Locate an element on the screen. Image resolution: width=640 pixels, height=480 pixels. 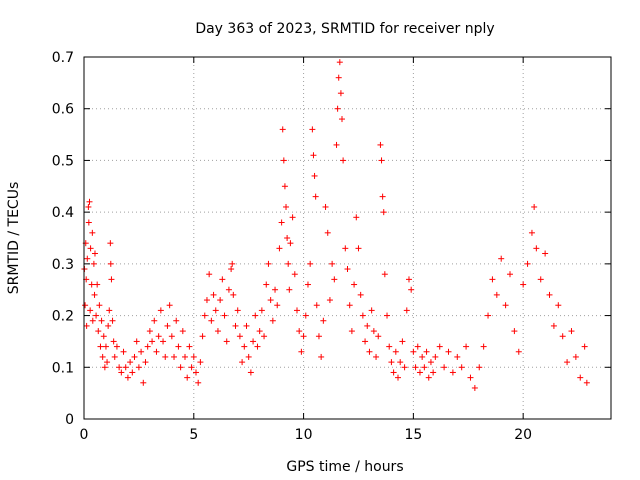
y-tick-label: 0.3 is located at coordinates (63, 265).